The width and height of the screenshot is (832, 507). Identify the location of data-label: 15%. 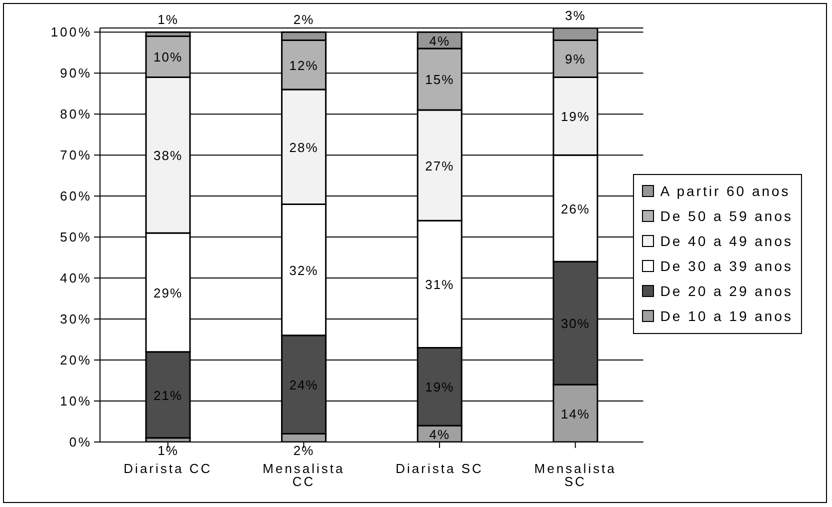
(439, 80).